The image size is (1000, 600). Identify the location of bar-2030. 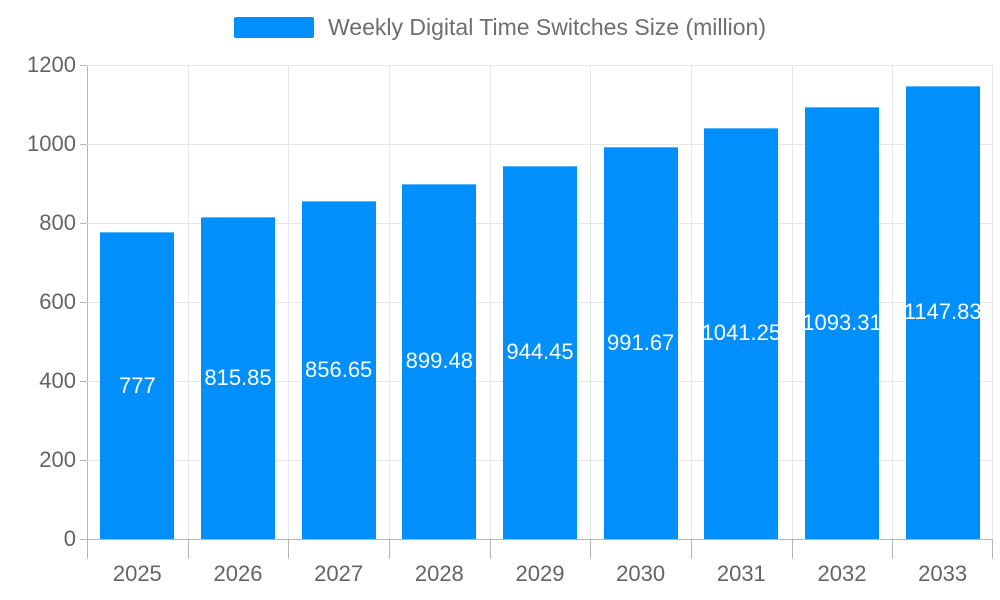
(640, 343).